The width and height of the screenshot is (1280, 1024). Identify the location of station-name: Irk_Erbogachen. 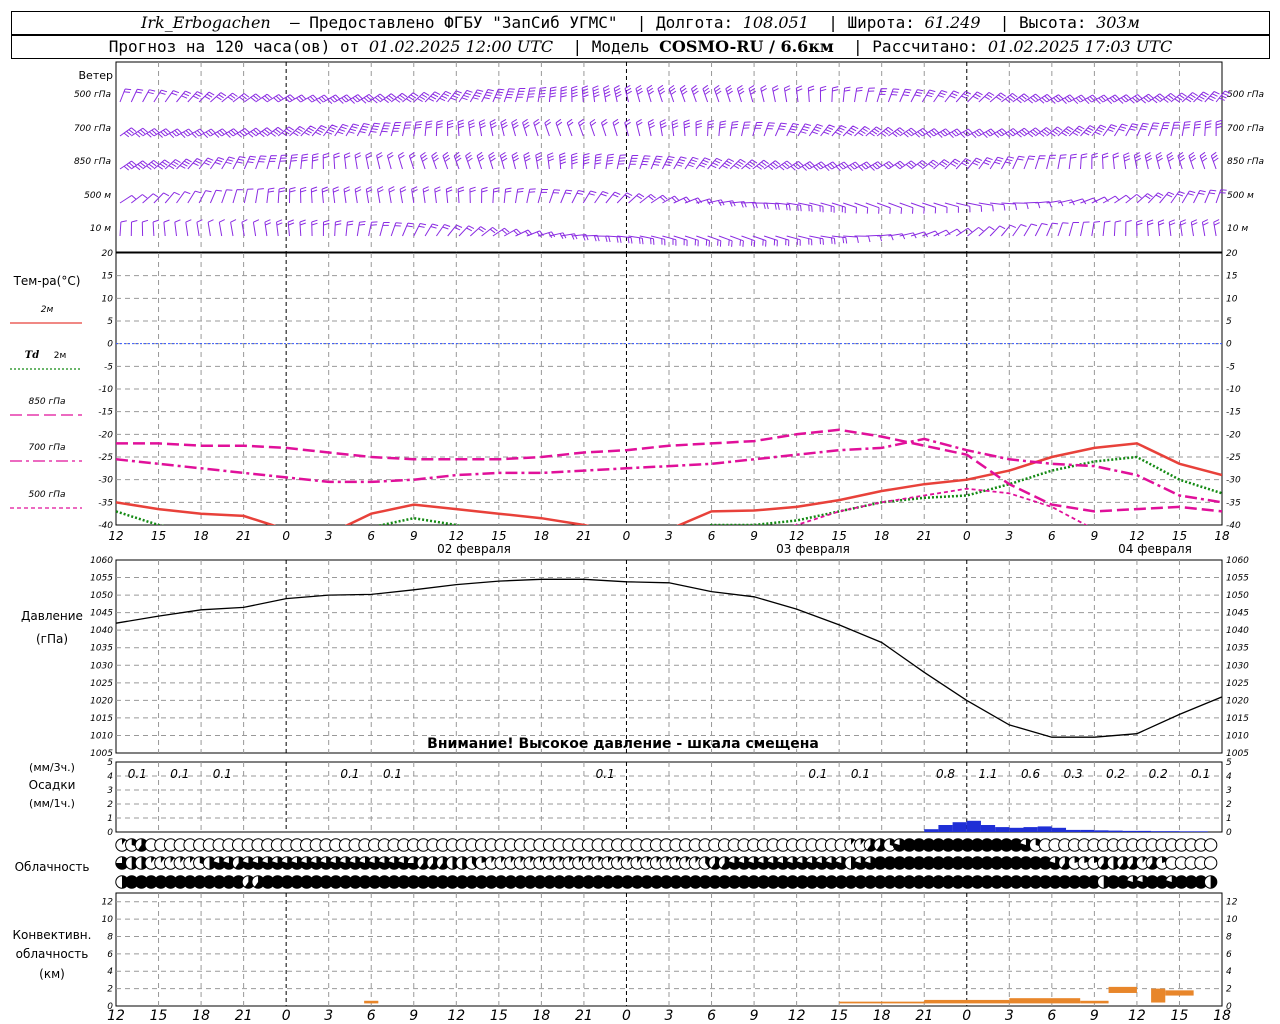
(206, 22).